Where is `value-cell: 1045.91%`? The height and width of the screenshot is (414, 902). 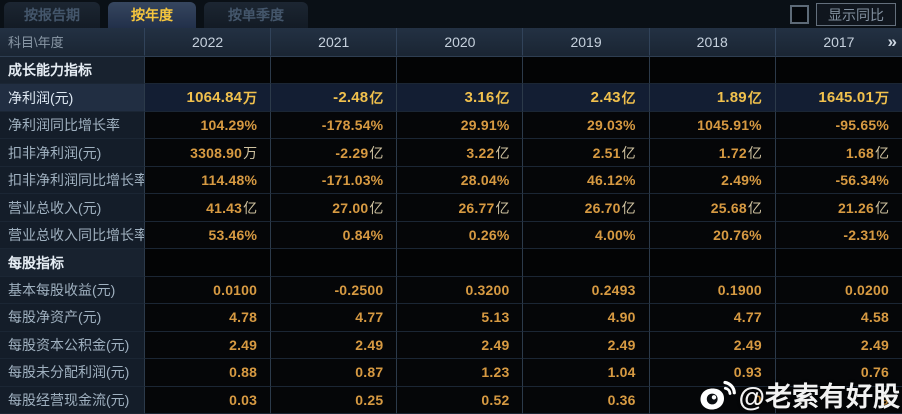
value-cell: 1045.91% is located at coordinates (712, 125).